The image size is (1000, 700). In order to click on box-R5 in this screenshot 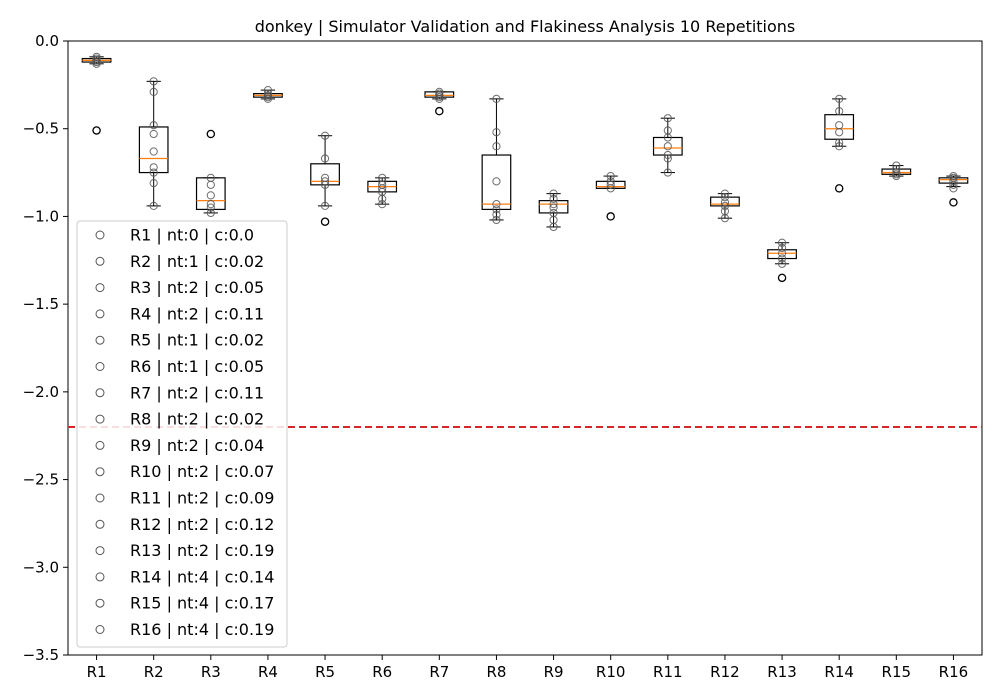, I will do `click(325, 178)`.